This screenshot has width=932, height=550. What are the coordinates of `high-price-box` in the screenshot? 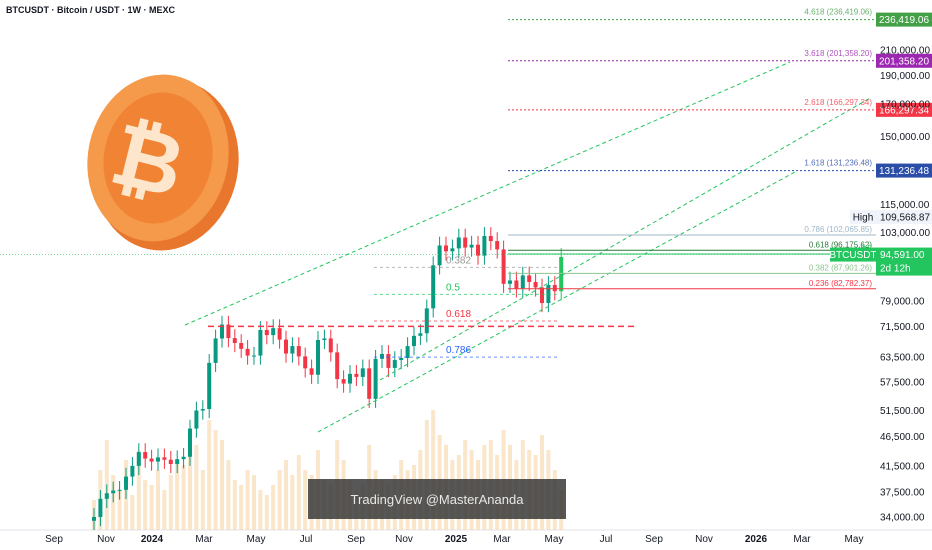 It's located at (904, 216).